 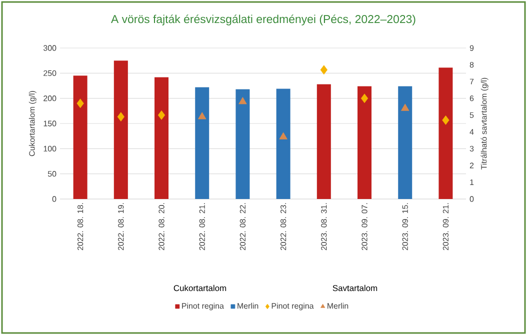 What do you see at coordinates (200, 288) in the screenshot?
I see `text: Cukortartalom` at bounding box center [200, 288].